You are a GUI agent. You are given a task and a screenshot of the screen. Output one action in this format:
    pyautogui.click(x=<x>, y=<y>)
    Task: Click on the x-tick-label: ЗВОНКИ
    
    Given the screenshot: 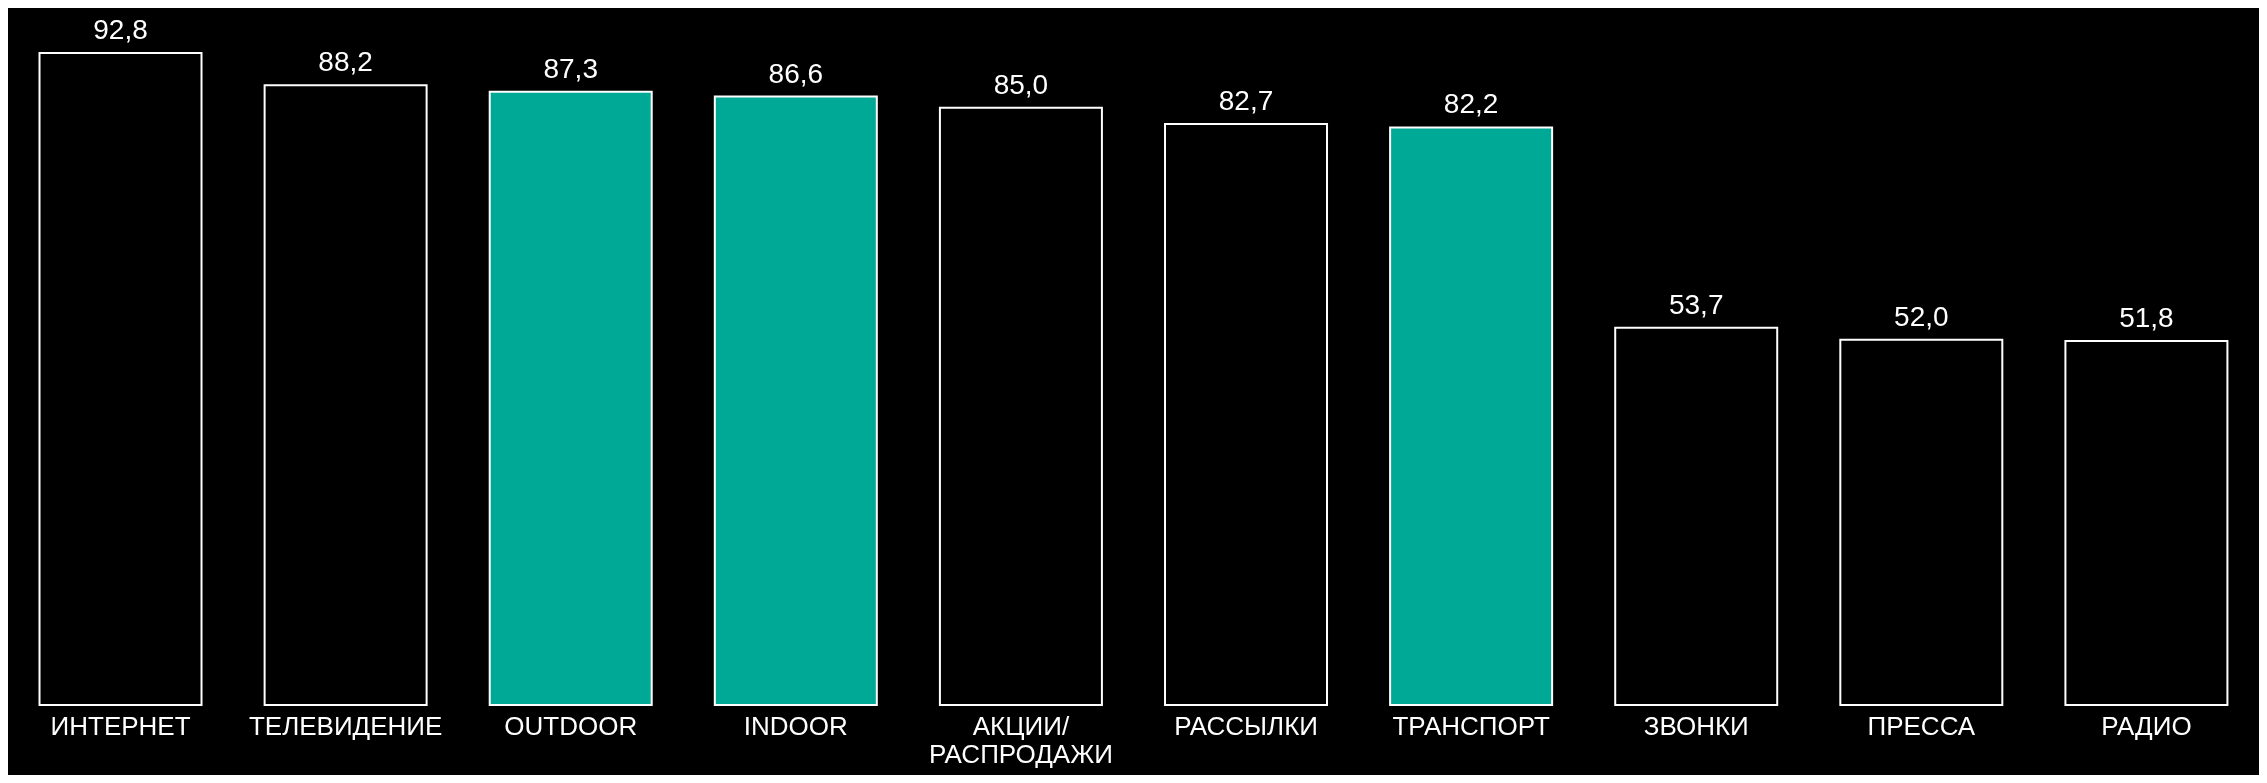 What is the action you would take?
    pyautogui.click(x=1696, y=726)
    